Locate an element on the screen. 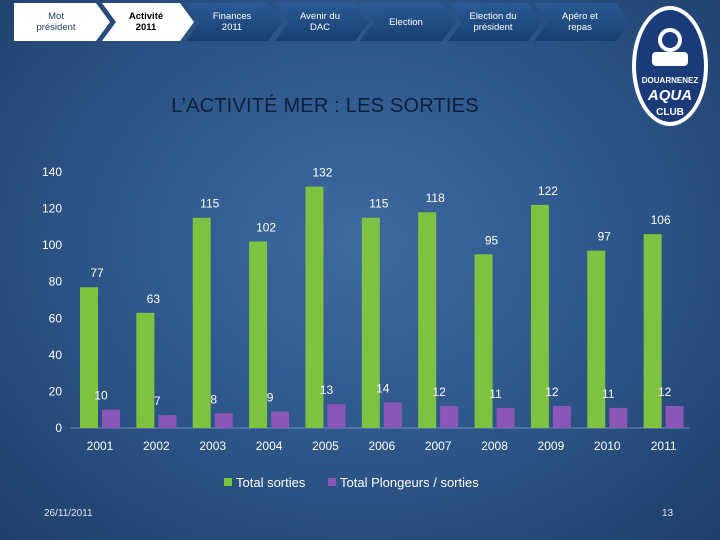  legend-swatch-total-sorties is located at coordinates (228, 482).